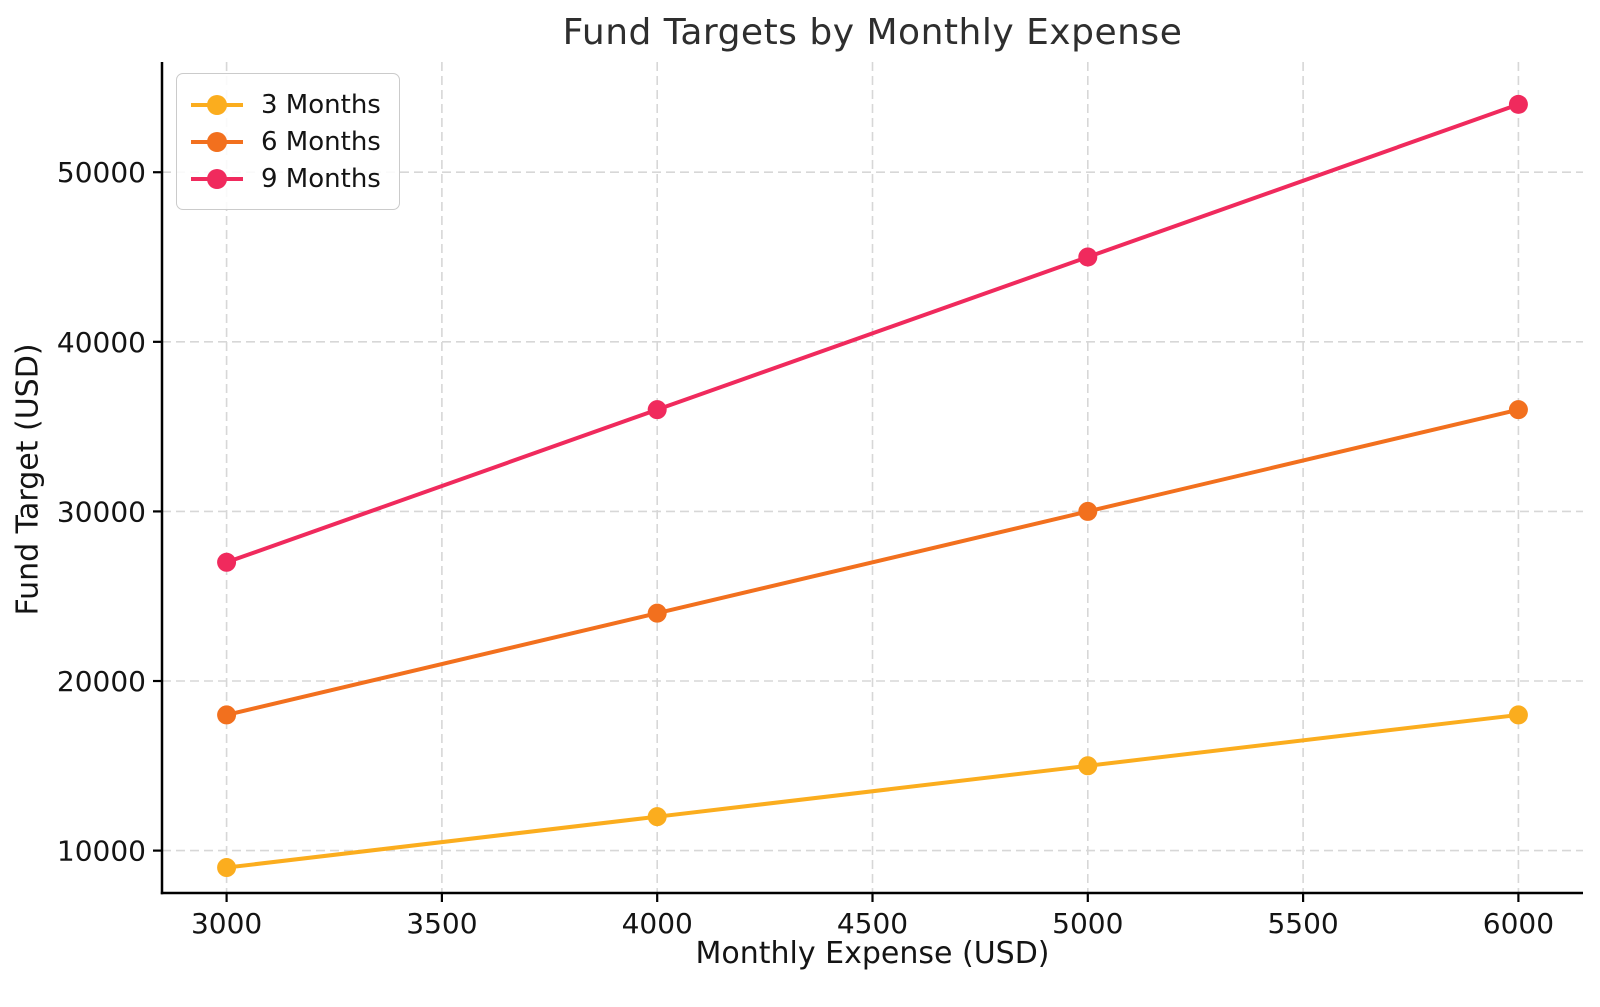 This screenshot has height=1007, width=1600. I want to click on legend-item-6-months: 6 Months, so click(286, 141).